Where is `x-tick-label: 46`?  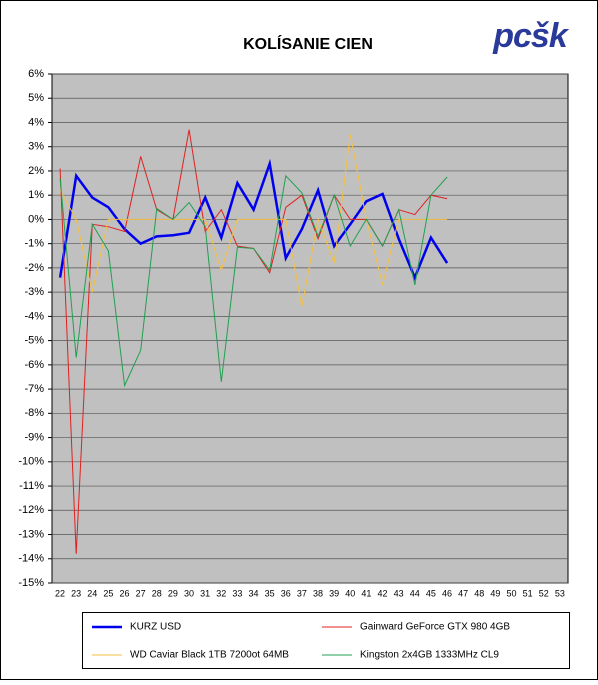 x-tick-label: 46 is located at coordinates (447, 593).